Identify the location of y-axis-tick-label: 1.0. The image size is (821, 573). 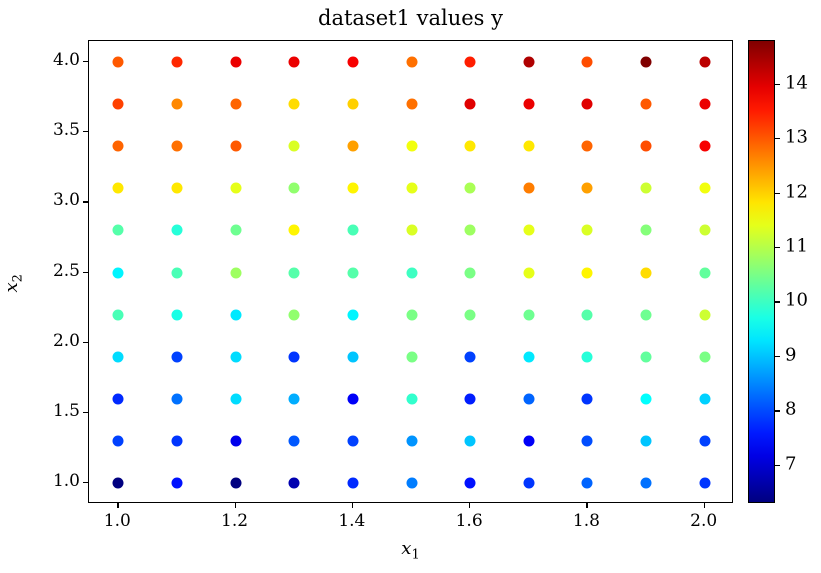
(66, 480).